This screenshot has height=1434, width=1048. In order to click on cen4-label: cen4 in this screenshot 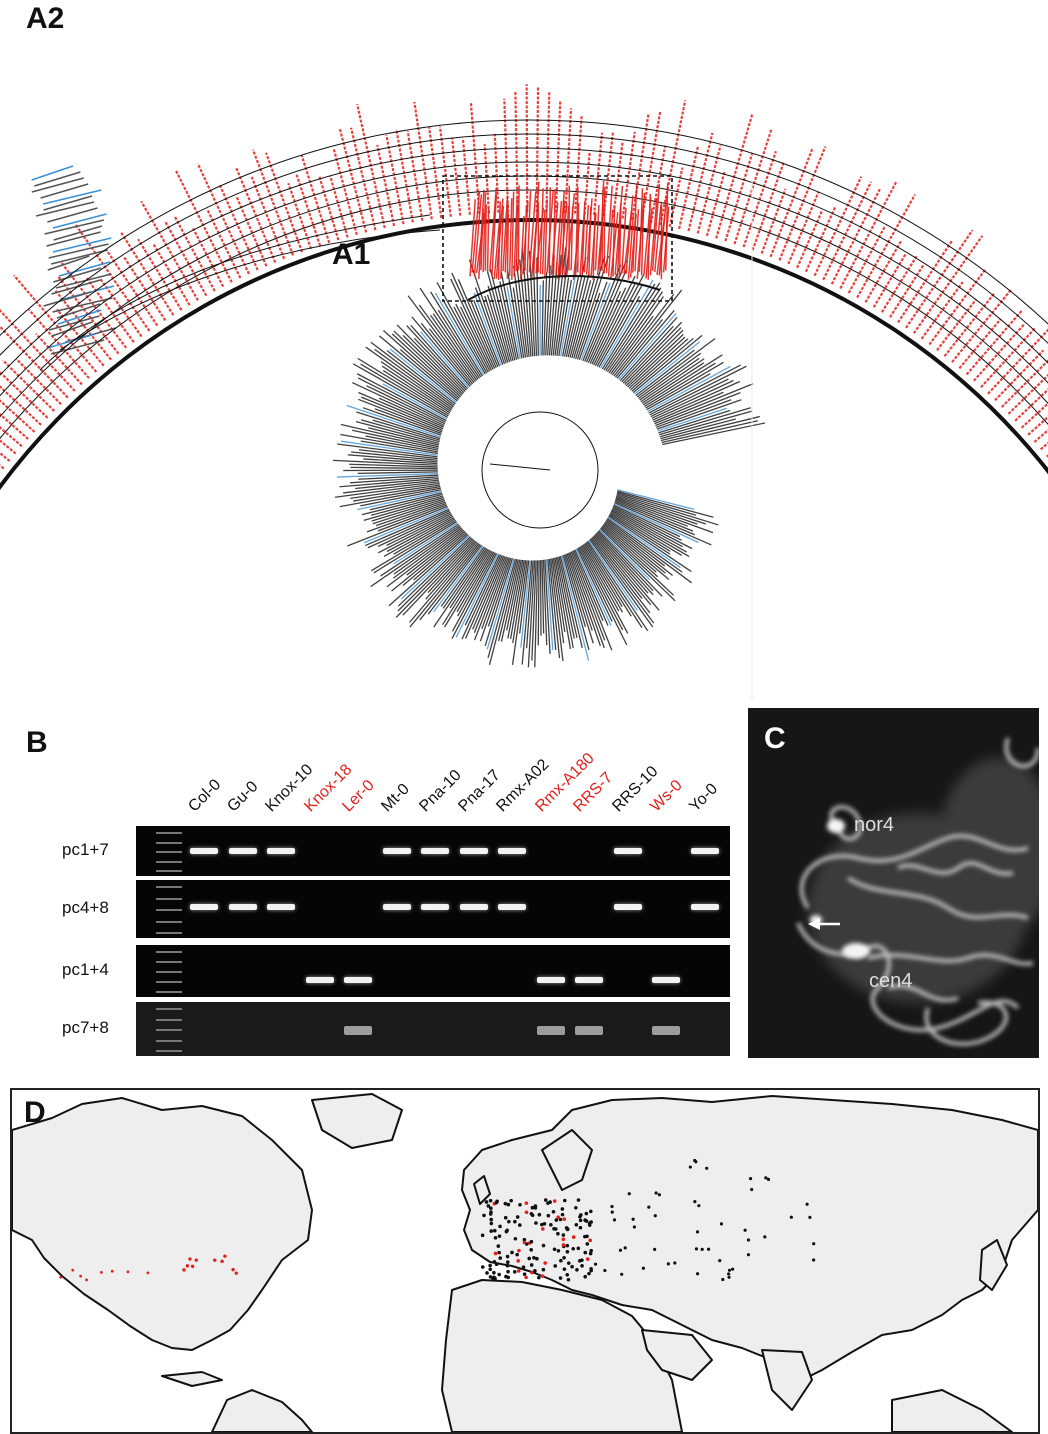, I will do `click(891, 981)`.